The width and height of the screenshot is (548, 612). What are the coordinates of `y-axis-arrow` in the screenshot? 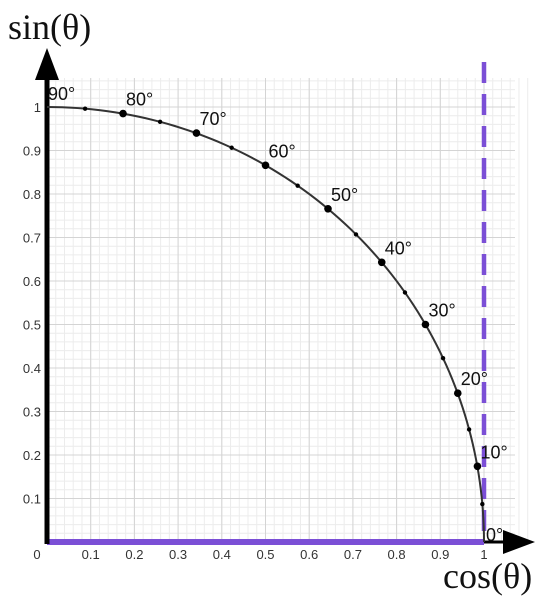 It's located at (47, 64).